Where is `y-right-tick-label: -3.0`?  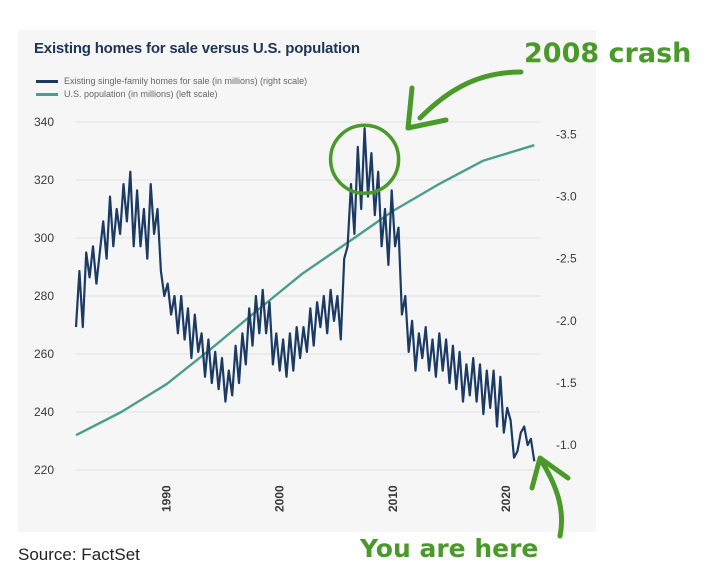
y-right-tick-label: -3.0 is located at coordinates (566, 197).